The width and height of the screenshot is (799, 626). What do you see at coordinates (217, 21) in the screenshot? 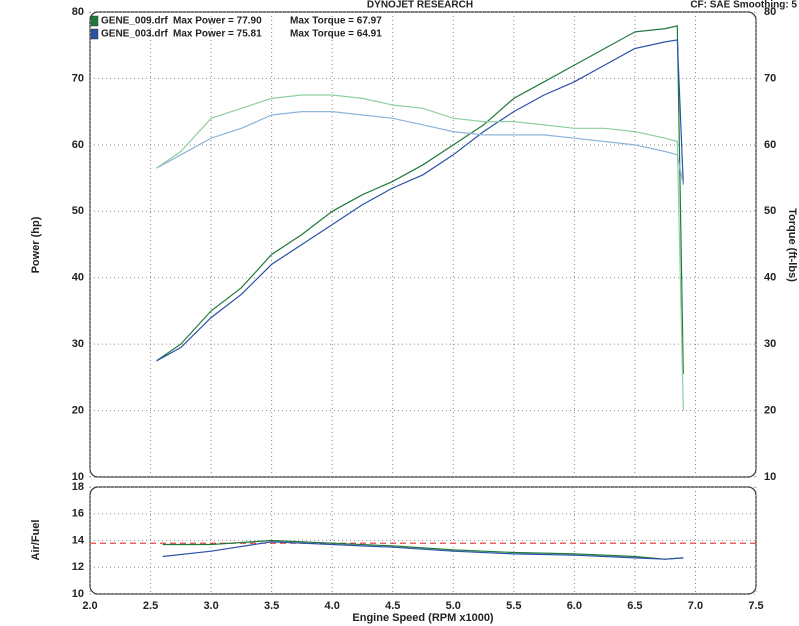
I see `legend-value: Max Power = 77.90` at bounding box center [217, 21].